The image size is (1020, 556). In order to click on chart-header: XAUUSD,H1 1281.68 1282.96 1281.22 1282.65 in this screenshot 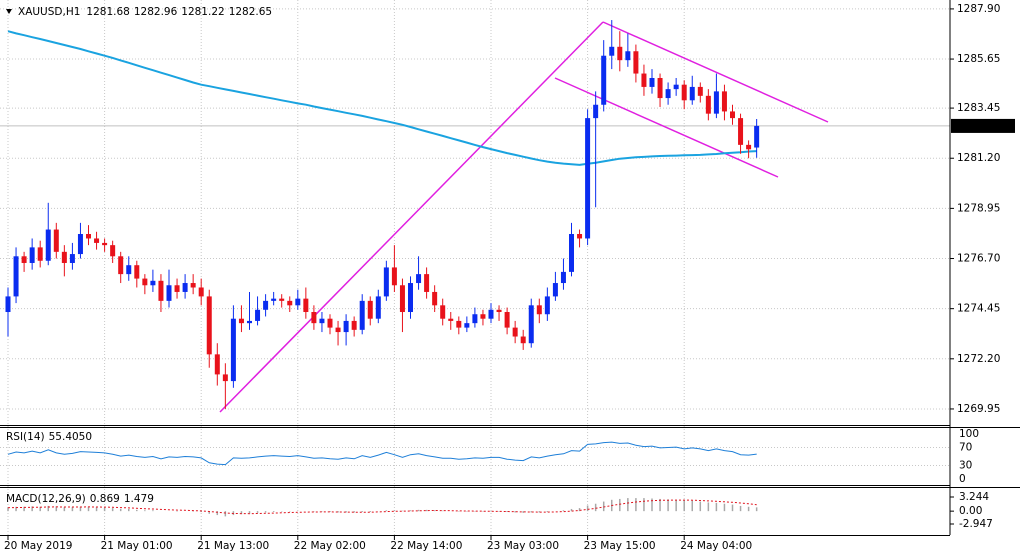, I will do `click(145, 12)`.